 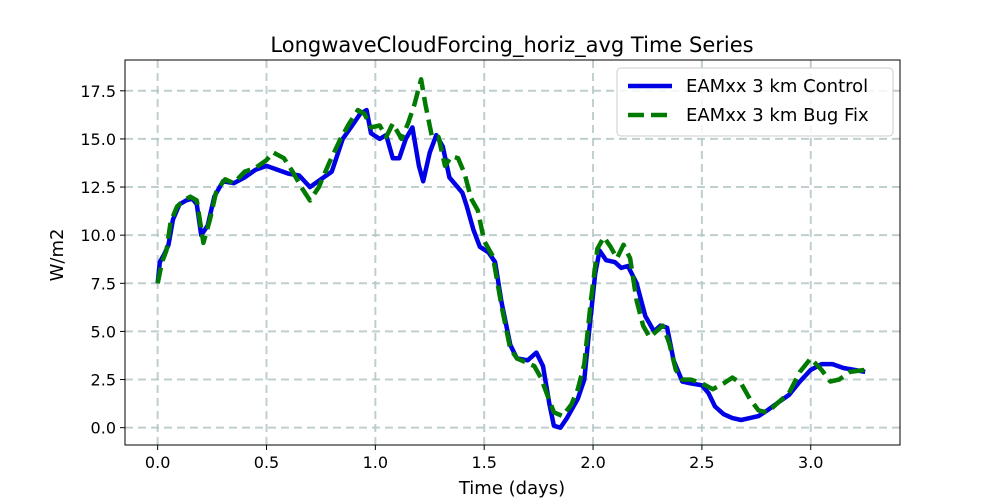 I want to click on x-tick-label: 1.5, so click(x=483, y=462).